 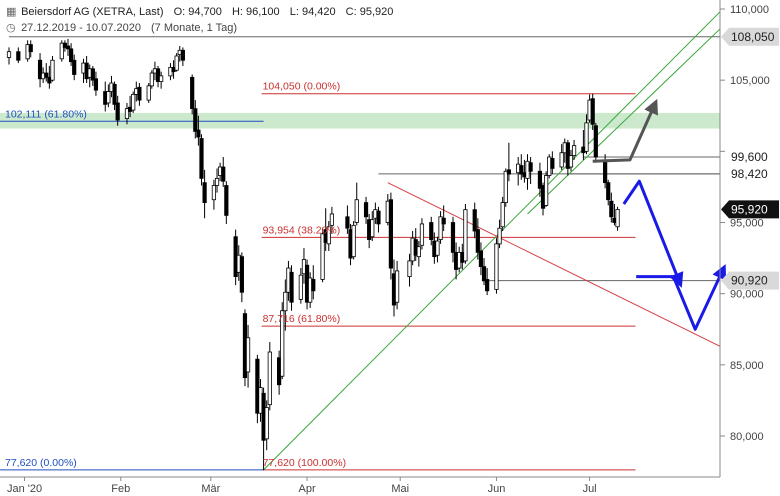 What do you see at coordinates (120, 489) in the screenshot?
I see `x-tick-label: Feb` at bounding box center [120, 489].